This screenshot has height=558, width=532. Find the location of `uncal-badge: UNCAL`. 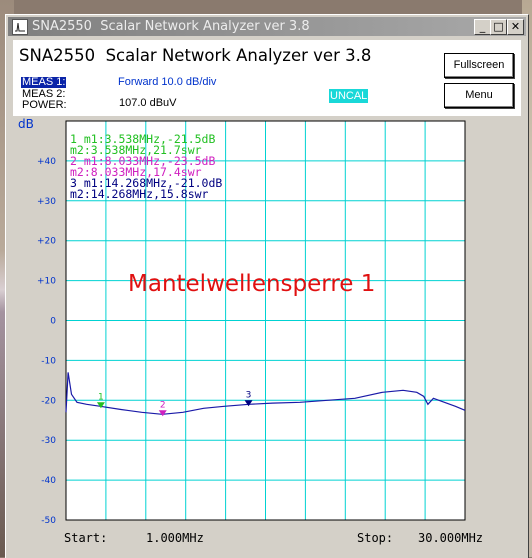

uncal-badge: UNCAL is located at coordinates (349, 96).